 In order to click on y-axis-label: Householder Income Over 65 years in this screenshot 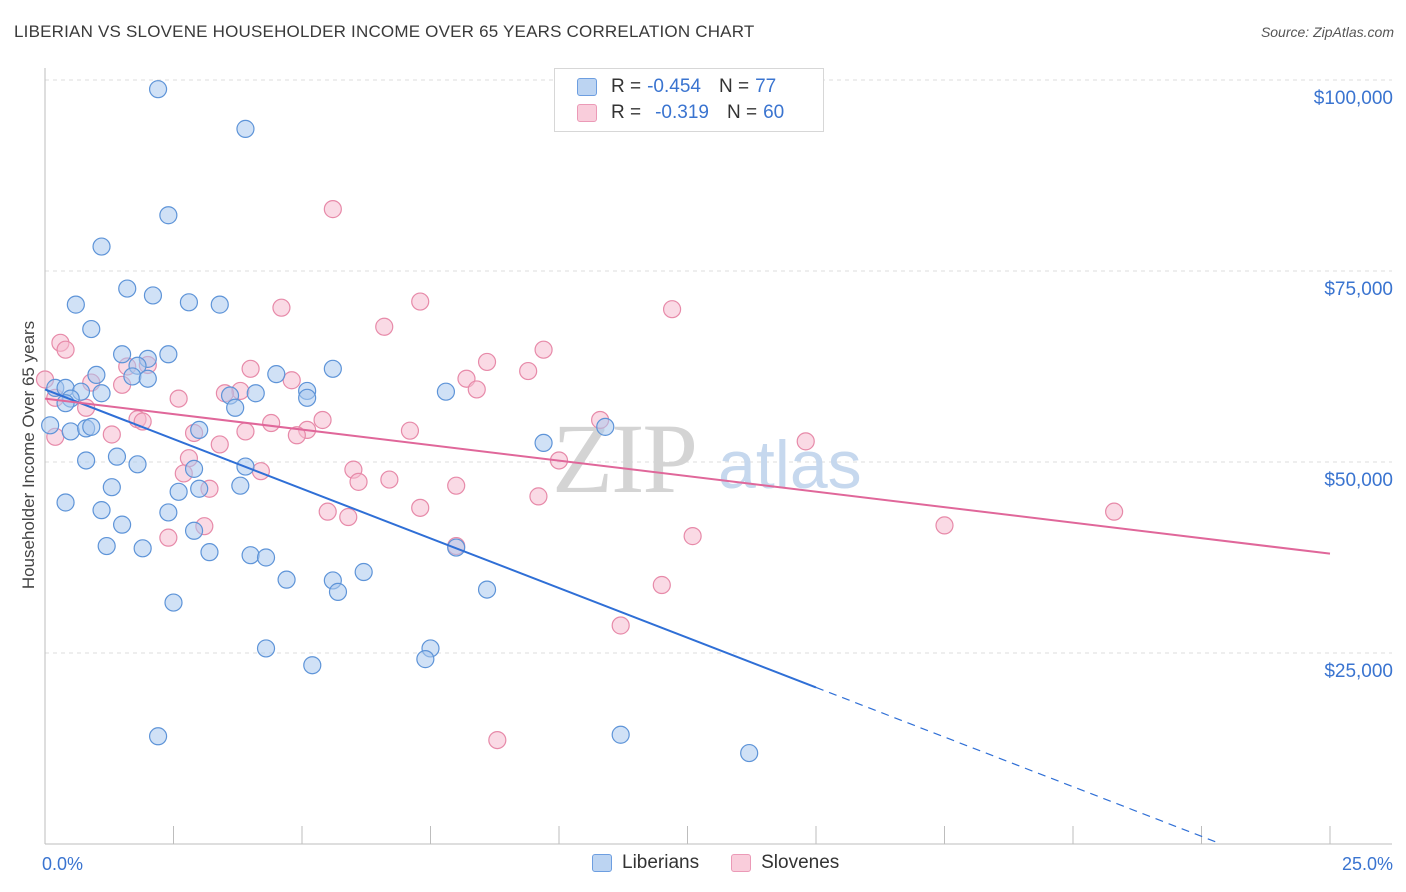, I will do `click(28, 455)`.